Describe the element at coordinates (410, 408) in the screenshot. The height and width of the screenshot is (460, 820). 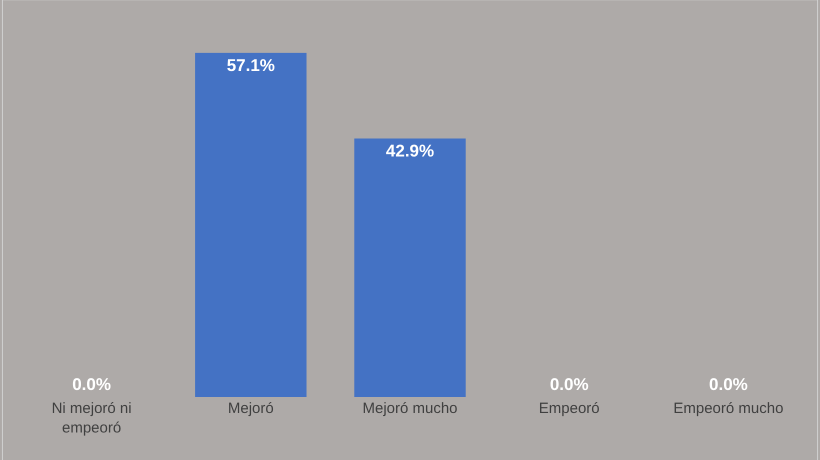
I see `x-tick-label: Mejoró mucho` at that location.